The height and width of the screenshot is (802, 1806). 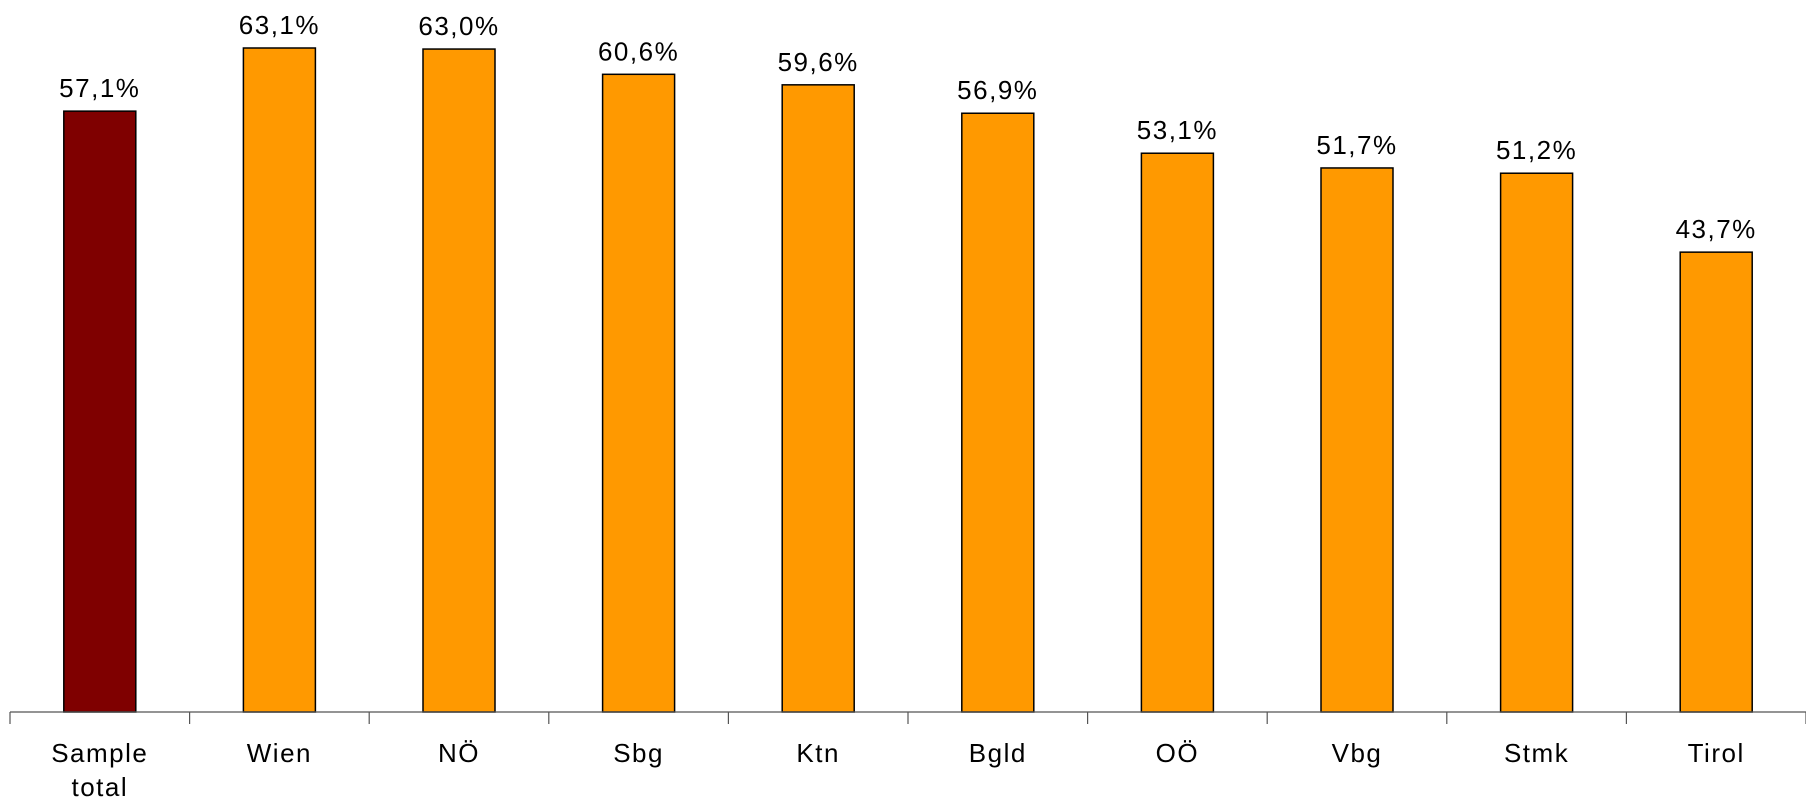 What do you see at coordinates (99, 753) in the screenshot?
I see `x-axis-category-label: Sample` at bounding box center [99, 753].